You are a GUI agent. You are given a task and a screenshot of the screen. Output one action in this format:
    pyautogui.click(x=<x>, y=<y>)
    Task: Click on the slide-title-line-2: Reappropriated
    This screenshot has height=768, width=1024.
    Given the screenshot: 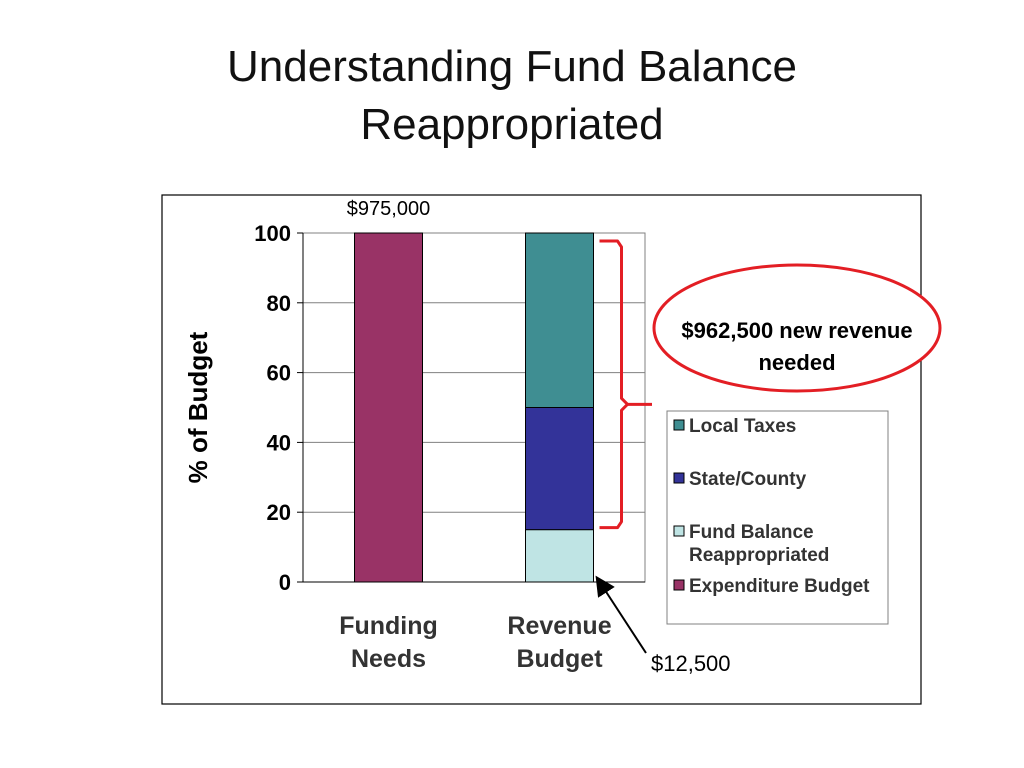 What is the action you would take?
    pyautogui.click(x=512, y=124)
    